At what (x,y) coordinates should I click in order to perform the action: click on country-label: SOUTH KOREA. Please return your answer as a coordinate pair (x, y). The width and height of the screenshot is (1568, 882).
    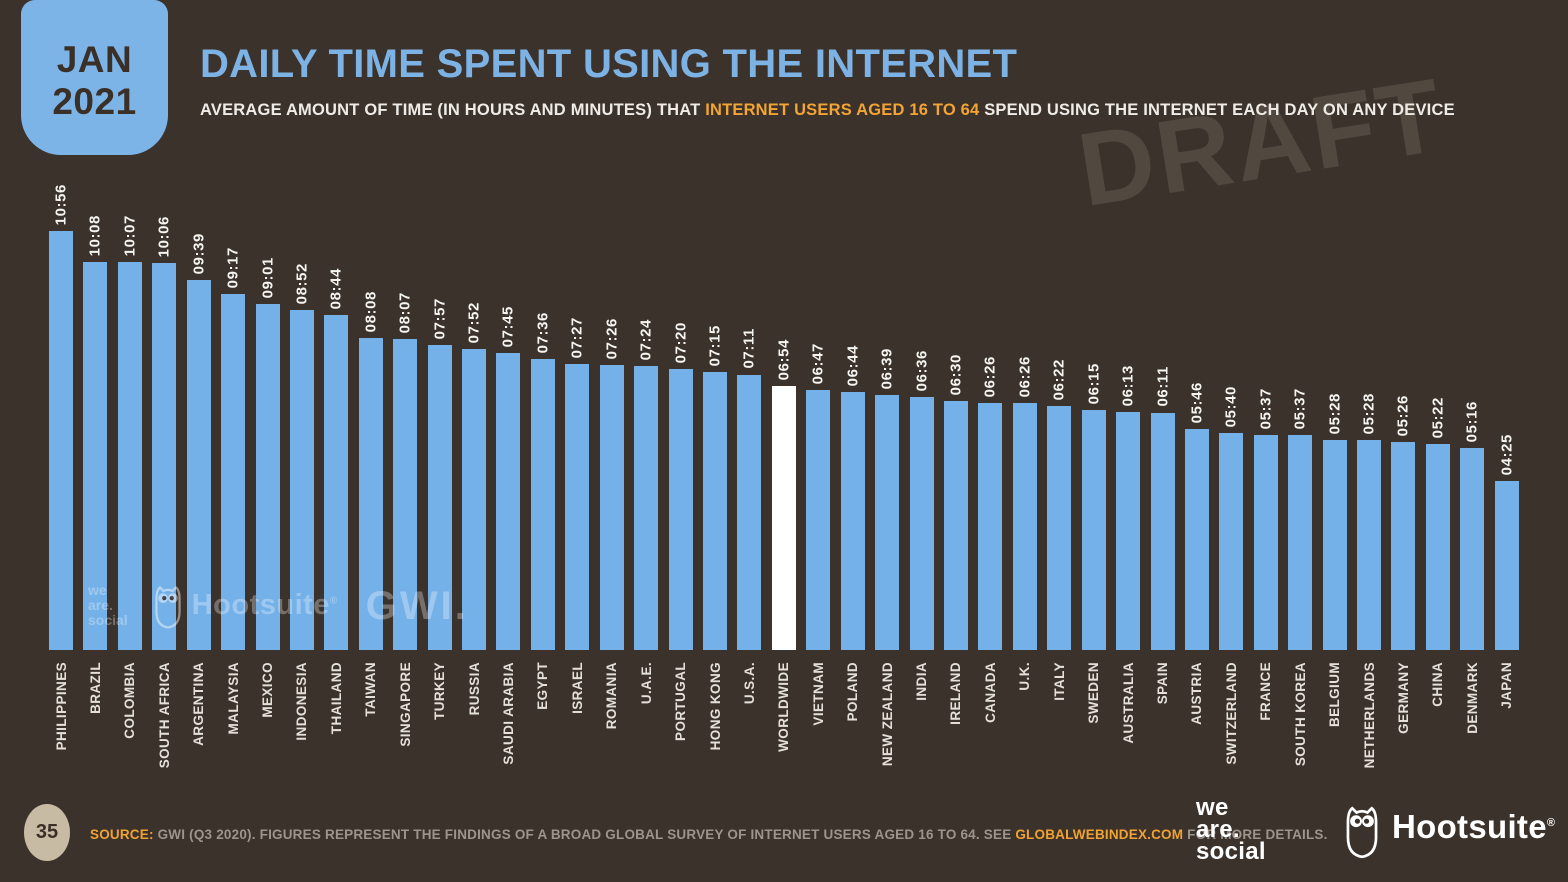
    Looking at the image, I should click on (1300, 714).